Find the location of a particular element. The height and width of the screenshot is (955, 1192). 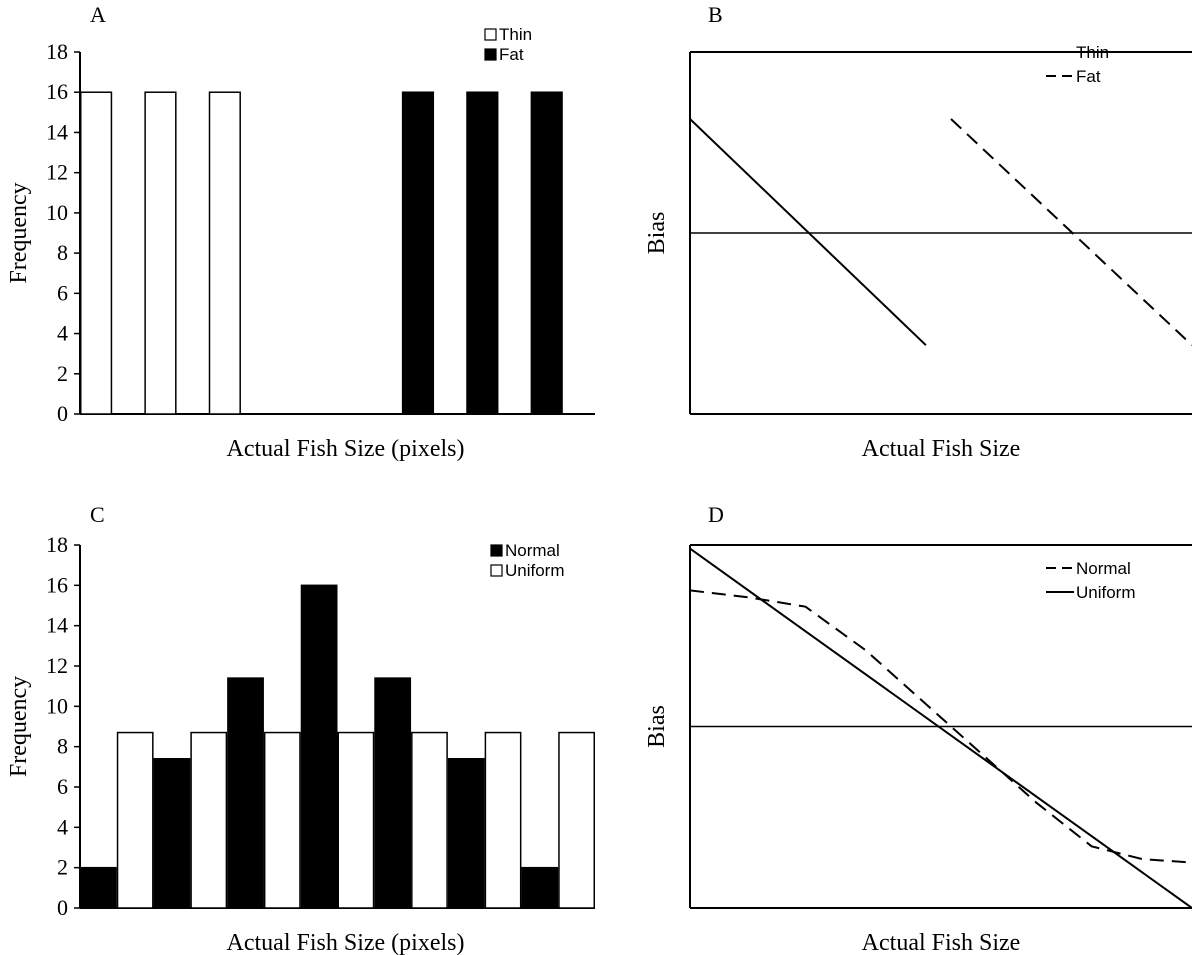

series-line-normal is located at coordinates (940, 726).